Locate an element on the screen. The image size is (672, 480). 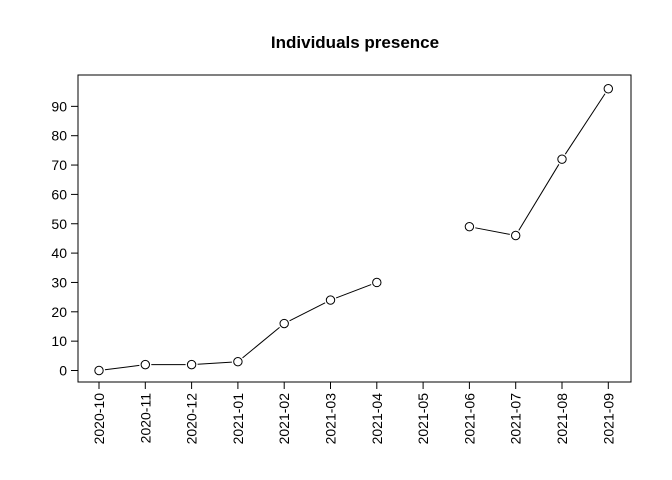
y-tick-label: 0 is located at coordinates (63, 371).